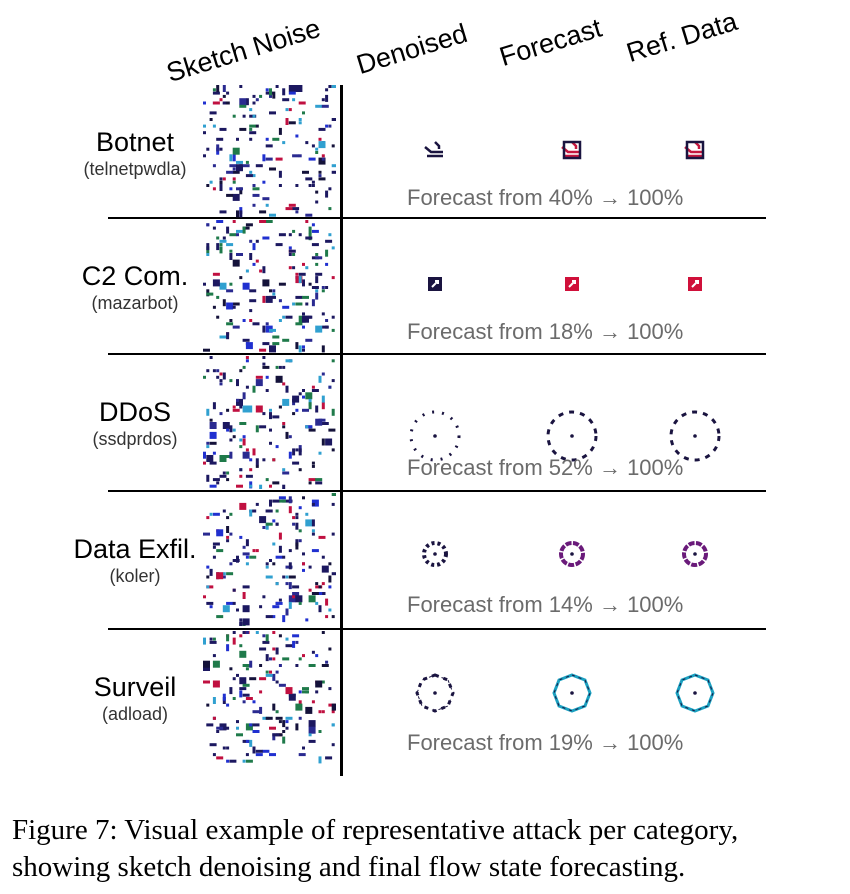 Image resolution: width=850 pixels, height=894 pixels. What do you see at coordinates (135, 561) in the screenshot?
I see `row-label: Data Exfil. (koler)` at bounding box center [135, 561].